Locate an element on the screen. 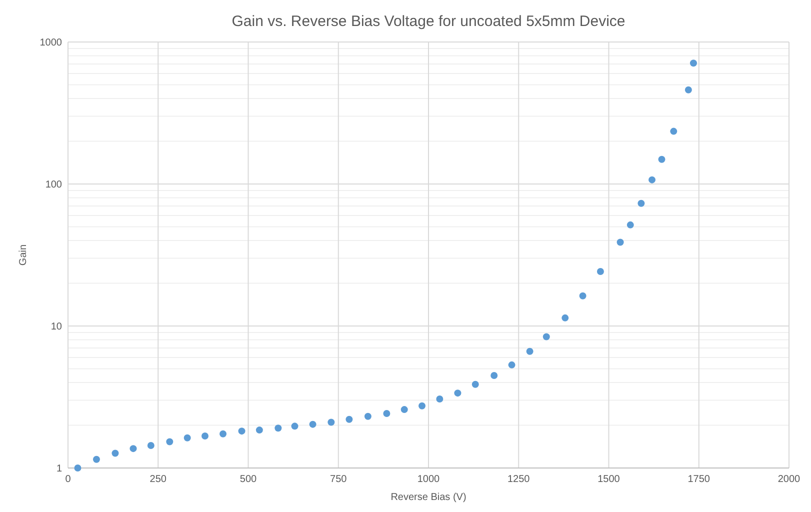 This screenshot has height=512, width=811. x-axis-title: Reverse Bias (V) is located at coordinates (428, 497).